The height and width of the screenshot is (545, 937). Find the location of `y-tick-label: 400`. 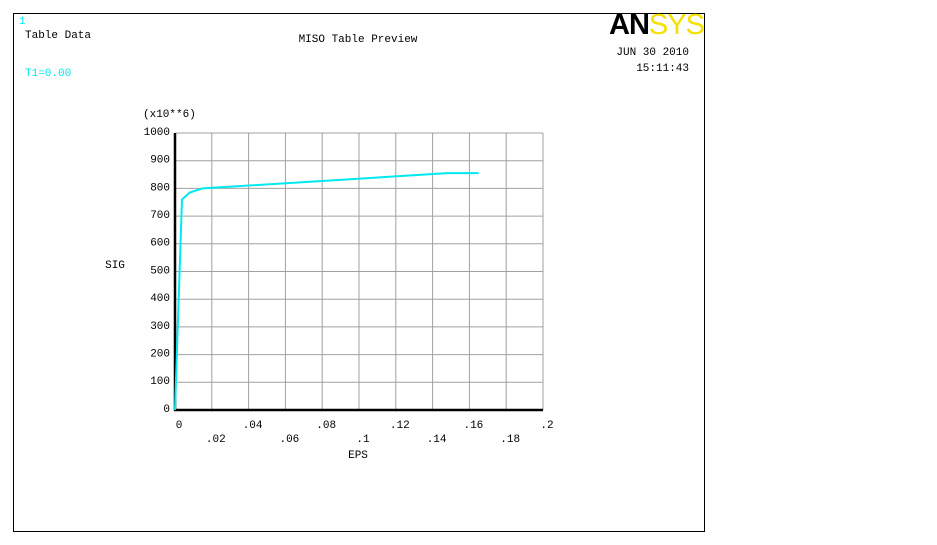

y-tick-label: 400 is located at coordinates (160, 299).